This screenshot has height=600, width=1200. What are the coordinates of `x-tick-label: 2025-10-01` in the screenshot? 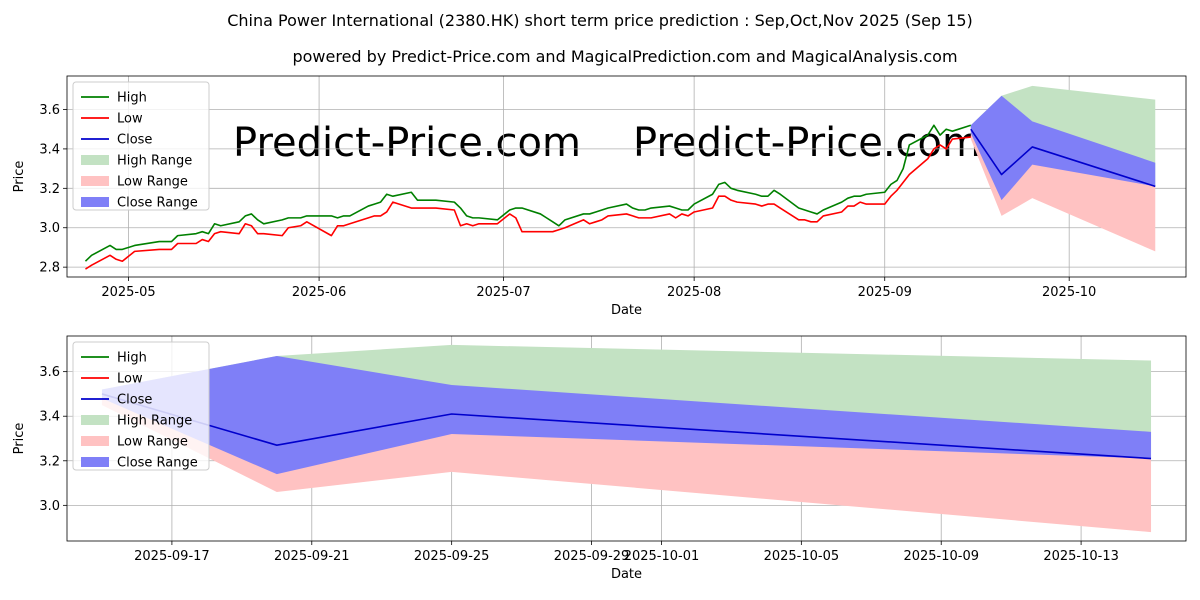 It's located at (662, 556).